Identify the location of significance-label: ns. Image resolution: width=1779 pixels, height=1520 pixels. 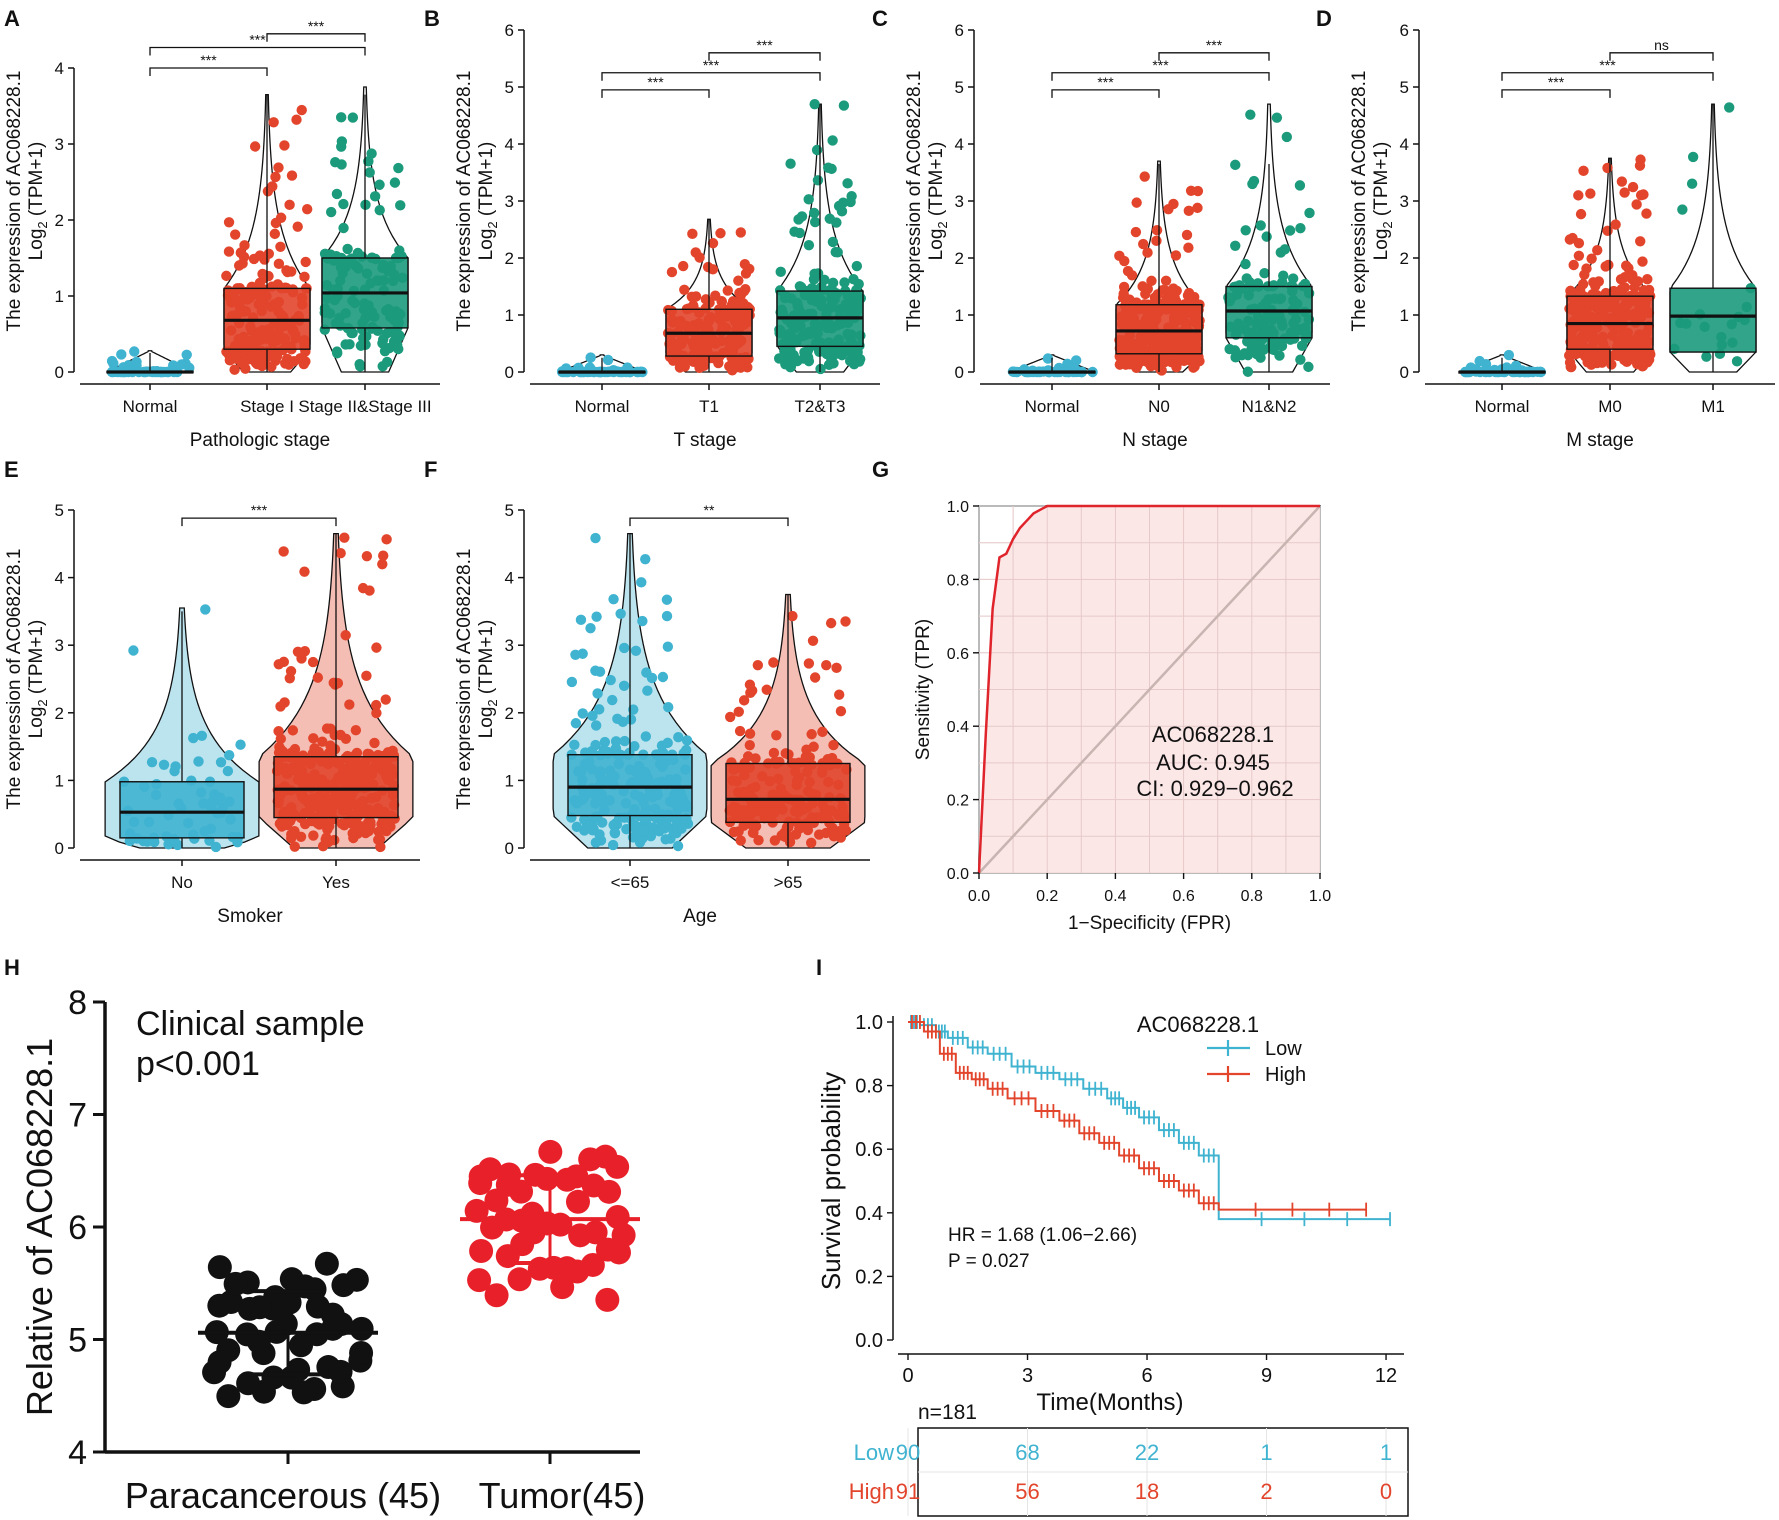
(1661, 45).